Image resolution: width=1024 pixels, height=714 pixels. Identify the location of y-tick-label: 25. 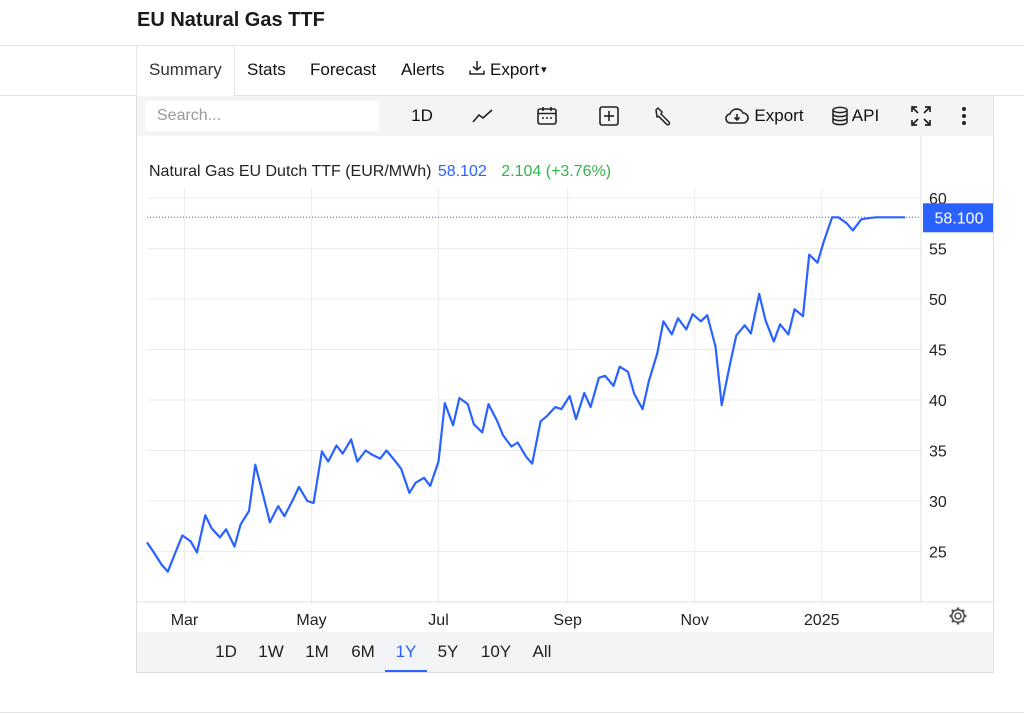
(938, 553).